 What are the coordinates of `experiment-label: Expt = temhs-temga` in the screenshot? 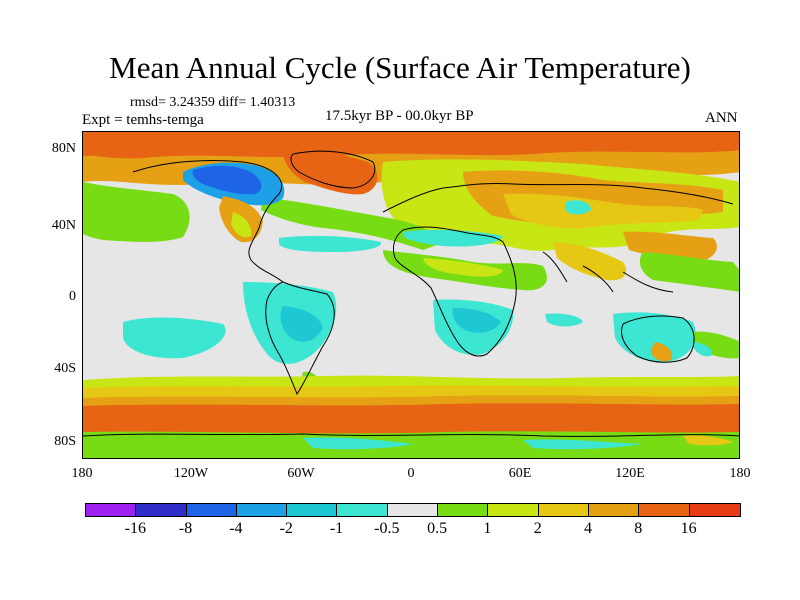 It's located at (143, 120).